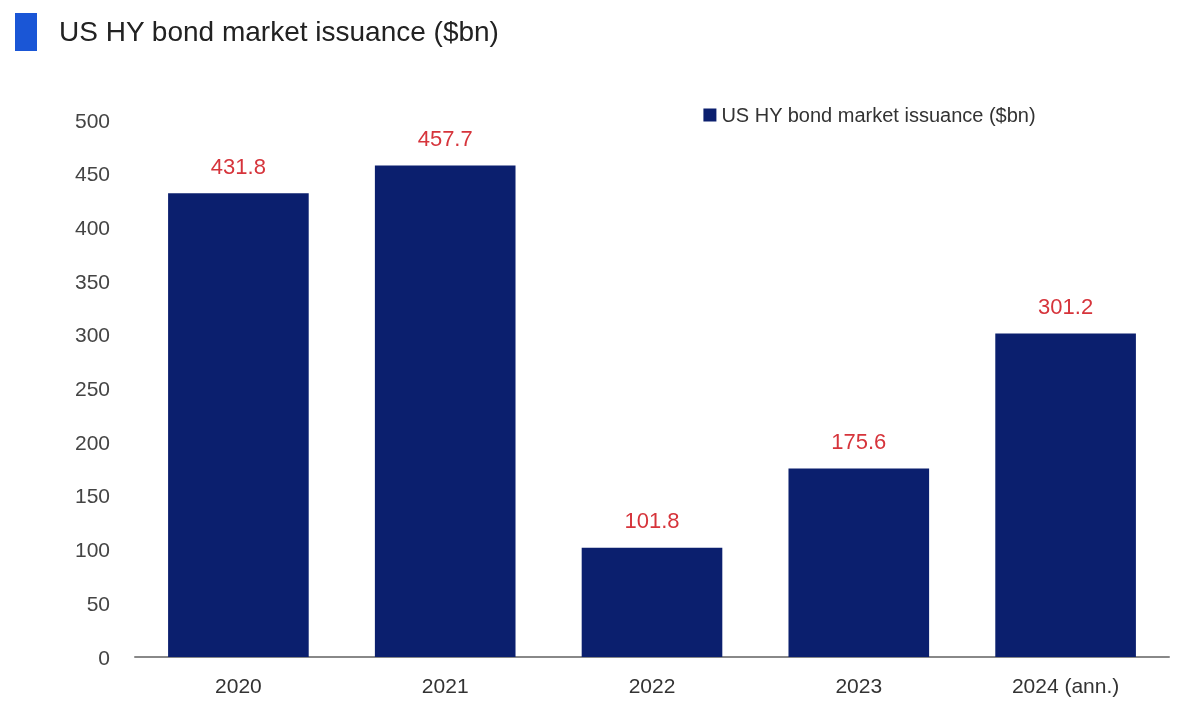 The height and width of the screenshot is (704, 1191). What do you see at coordinates (859, 685) in the screenshot?
I see `x-tick-label: 2023` at bounding box center [859, 685].